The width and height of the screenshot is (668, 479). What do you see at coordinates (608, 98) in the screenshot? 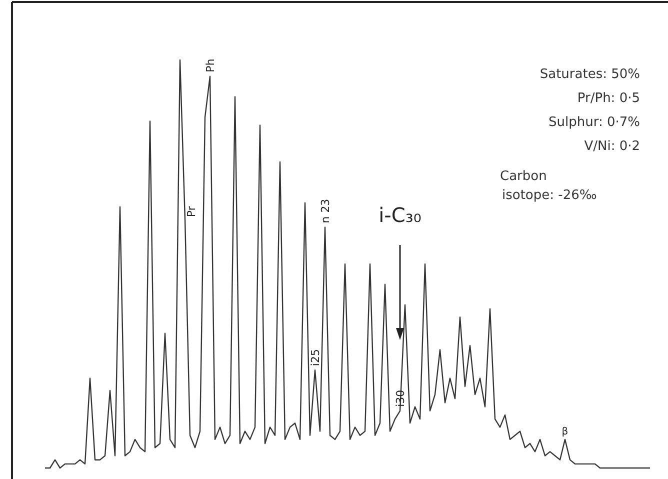
I see `annotation: Pr/Ph: 0·5` at bounding box center [608, 98].